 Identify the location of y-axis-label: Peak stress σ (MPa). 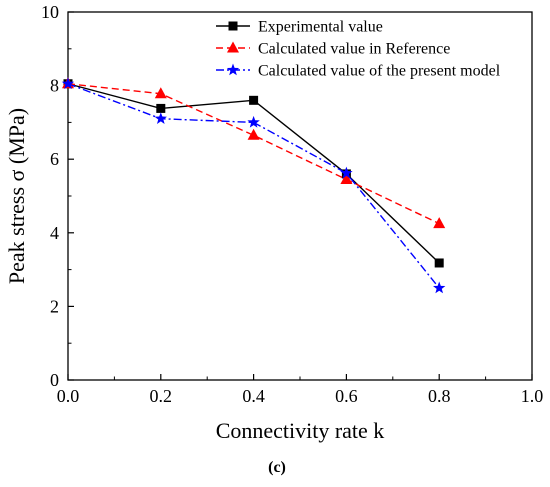
(16, 196).